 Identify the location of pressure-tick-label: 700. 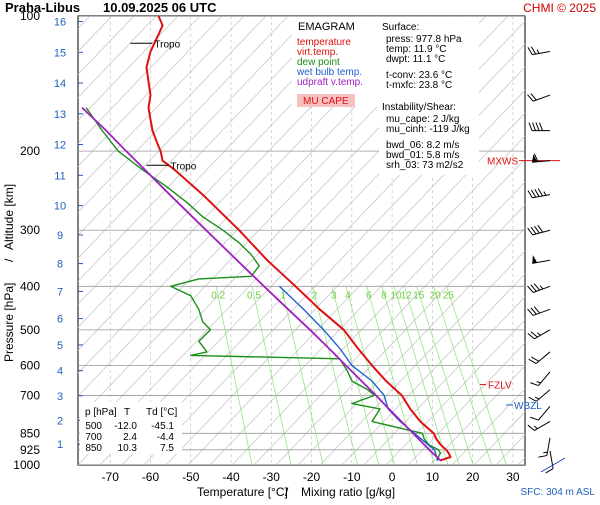
(30, 395).